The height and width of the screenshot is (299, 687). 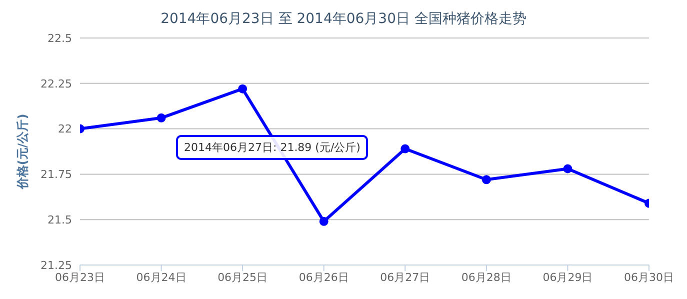 What do you see at coordinates (60, 38) in the screenshot?
I see `y-tick-label: 22.5` at bounding box center [60, 38].